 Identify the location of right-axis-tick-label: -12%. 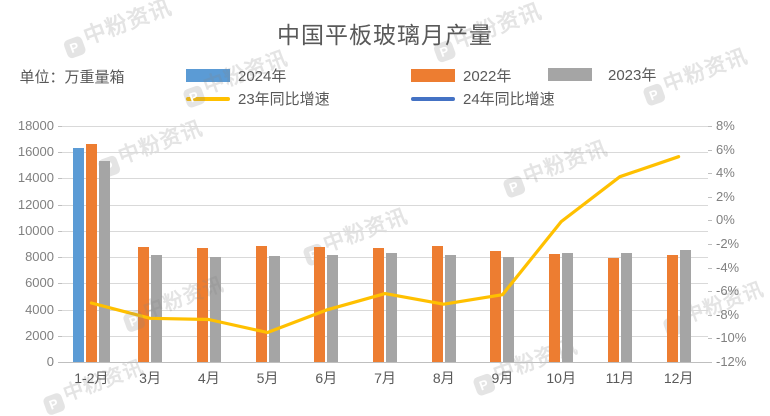
(731, 361).